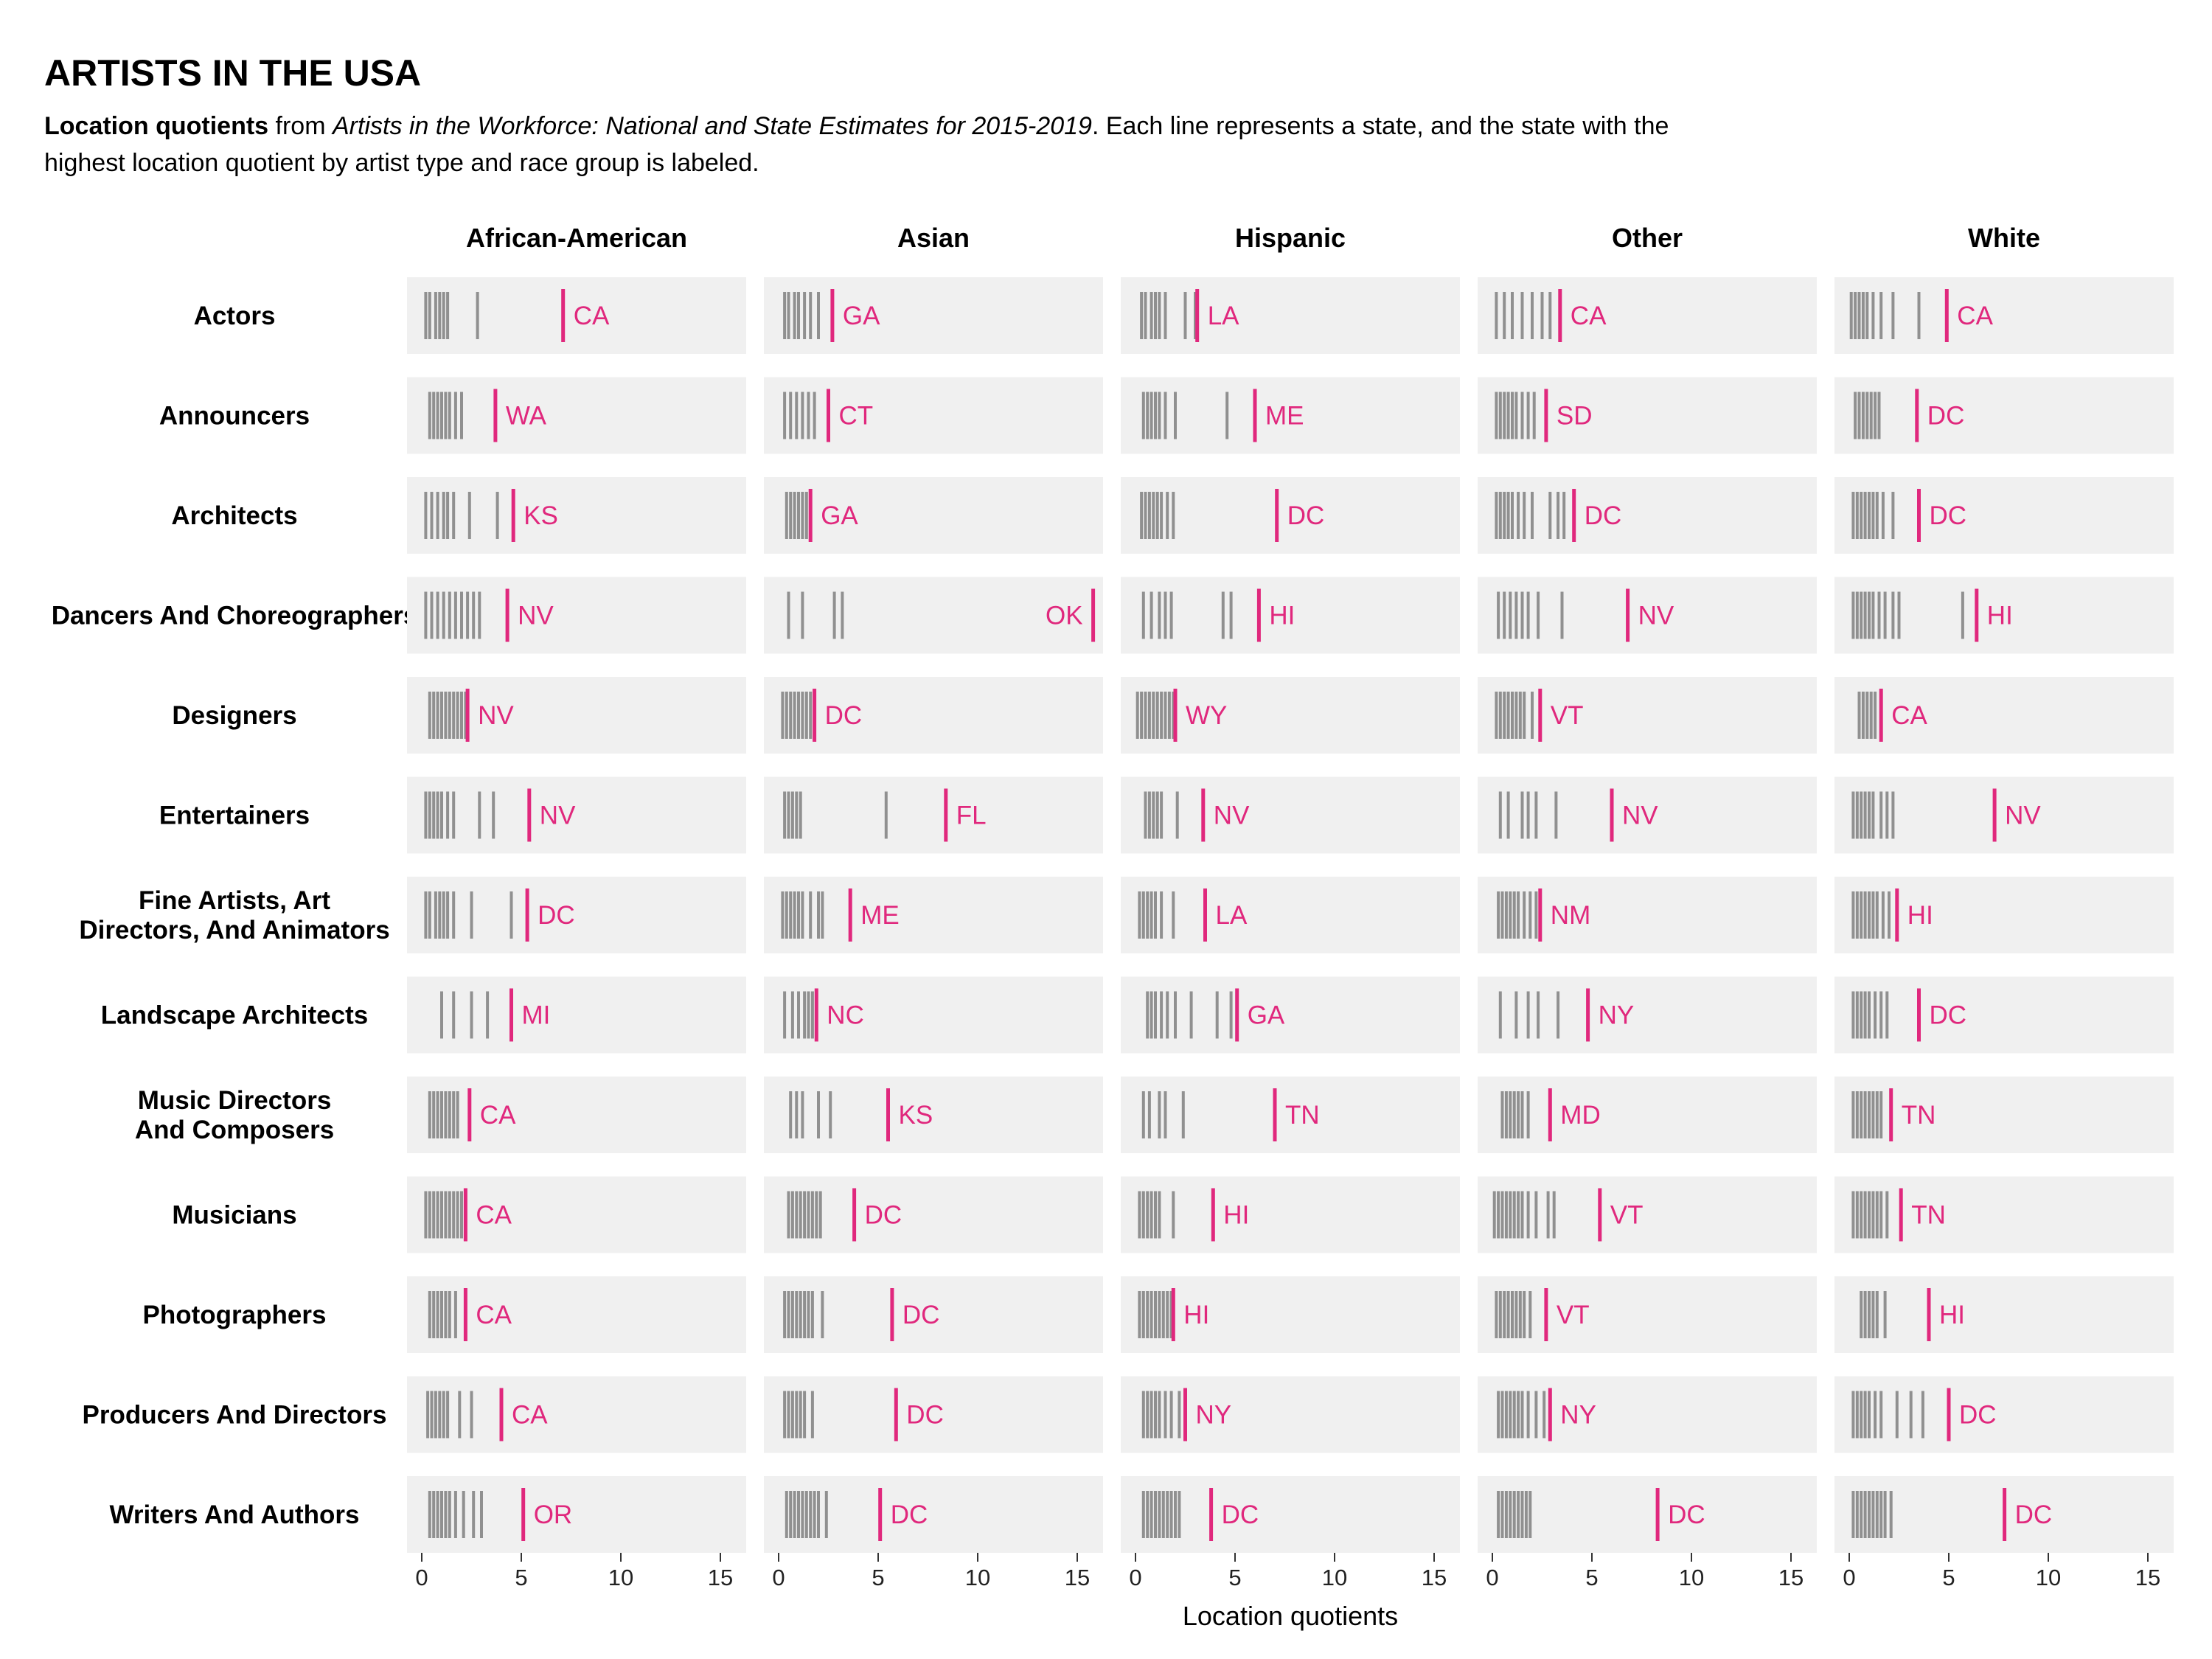  Describe the element at coordinates (878, 1577) in the screenshot. I see `x-tick-label: 5` at that location.